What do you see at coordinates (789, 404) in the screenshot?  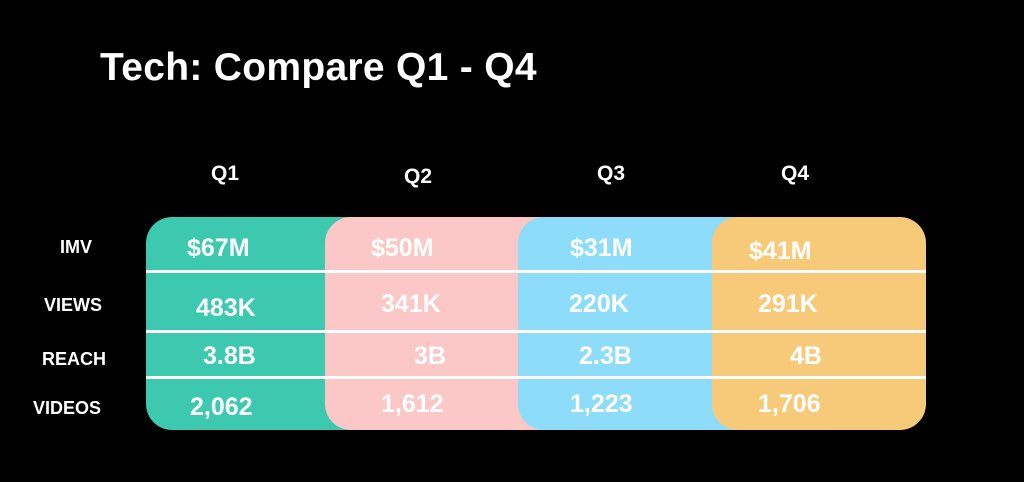 I see `q4-videos-value: 1,706` at bounding box center [789, 404].